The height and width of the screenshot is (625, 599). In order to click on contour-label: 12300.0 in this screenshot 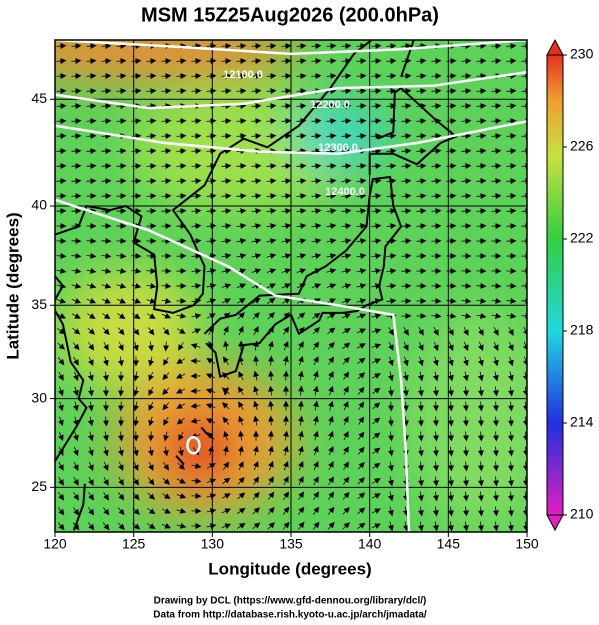, I will do `click(338, 148)`.